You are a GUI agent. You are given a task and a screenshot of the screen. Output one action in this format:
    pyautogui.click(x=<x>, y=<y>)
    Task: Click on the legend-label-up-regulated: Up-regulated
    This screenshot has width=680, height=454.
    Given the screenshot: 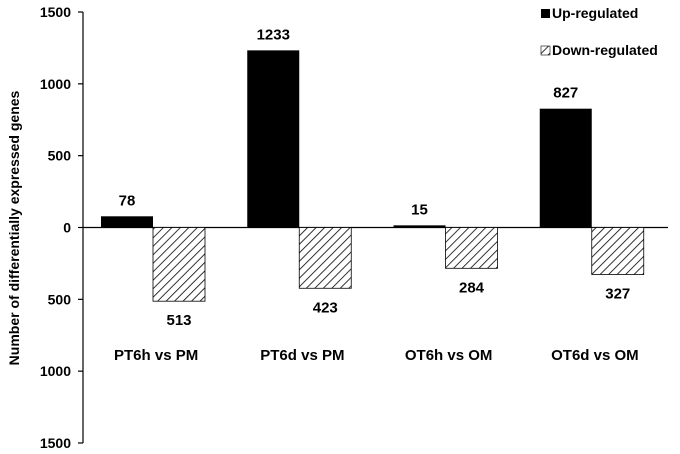 What is the action you would take?
    pyautogui.click(x=595, y=13)
    